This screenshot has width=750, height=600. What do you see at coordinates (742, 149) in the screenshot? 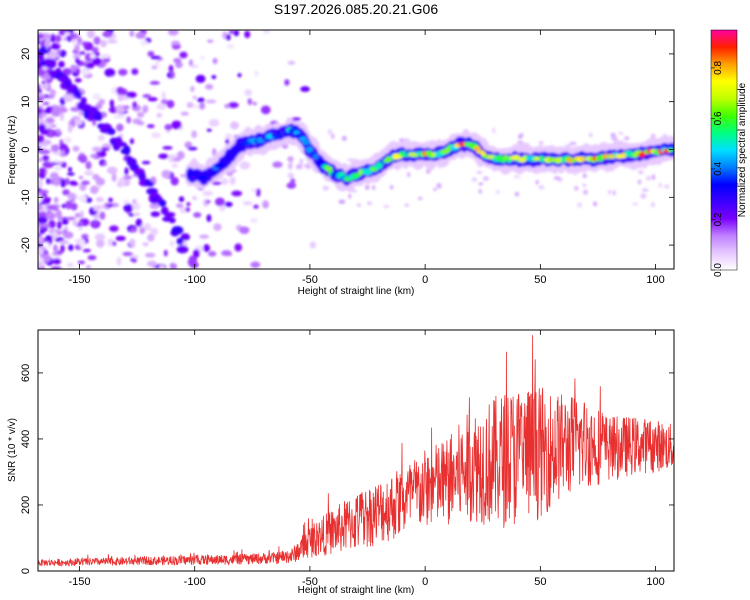
I see `colorbar-label: Normalized spectral amplitude` at bounding box center [742, 149].